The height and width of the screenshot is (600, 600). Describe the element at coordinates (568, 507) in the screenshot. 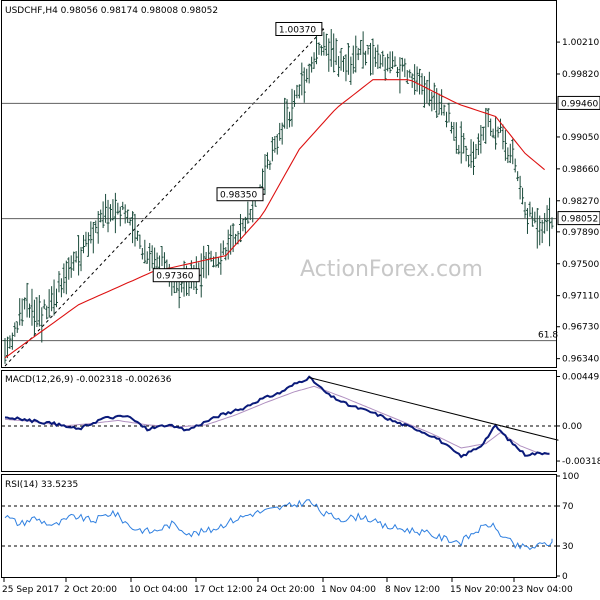

I see `rsi-y-tick-label: 70` at that location.